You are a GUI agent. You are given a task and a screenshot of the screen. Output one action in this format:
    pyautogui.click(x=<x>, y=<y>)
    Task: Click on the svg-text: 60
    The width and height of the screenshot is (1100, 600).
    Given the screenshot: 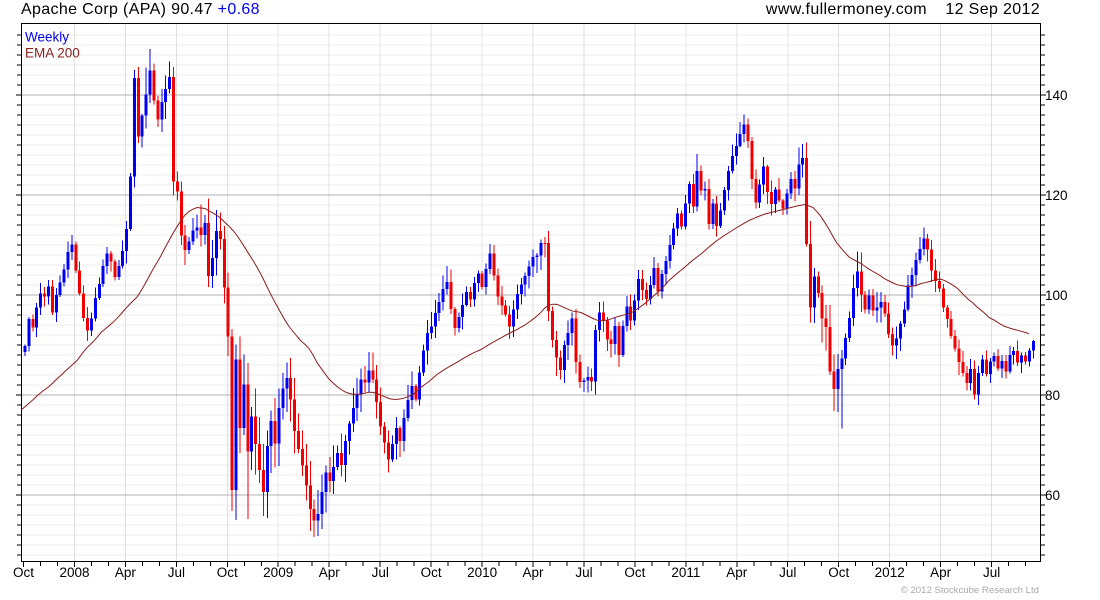 What is the action you would take?
    pyautogui.click(x=1052, y=495)
    